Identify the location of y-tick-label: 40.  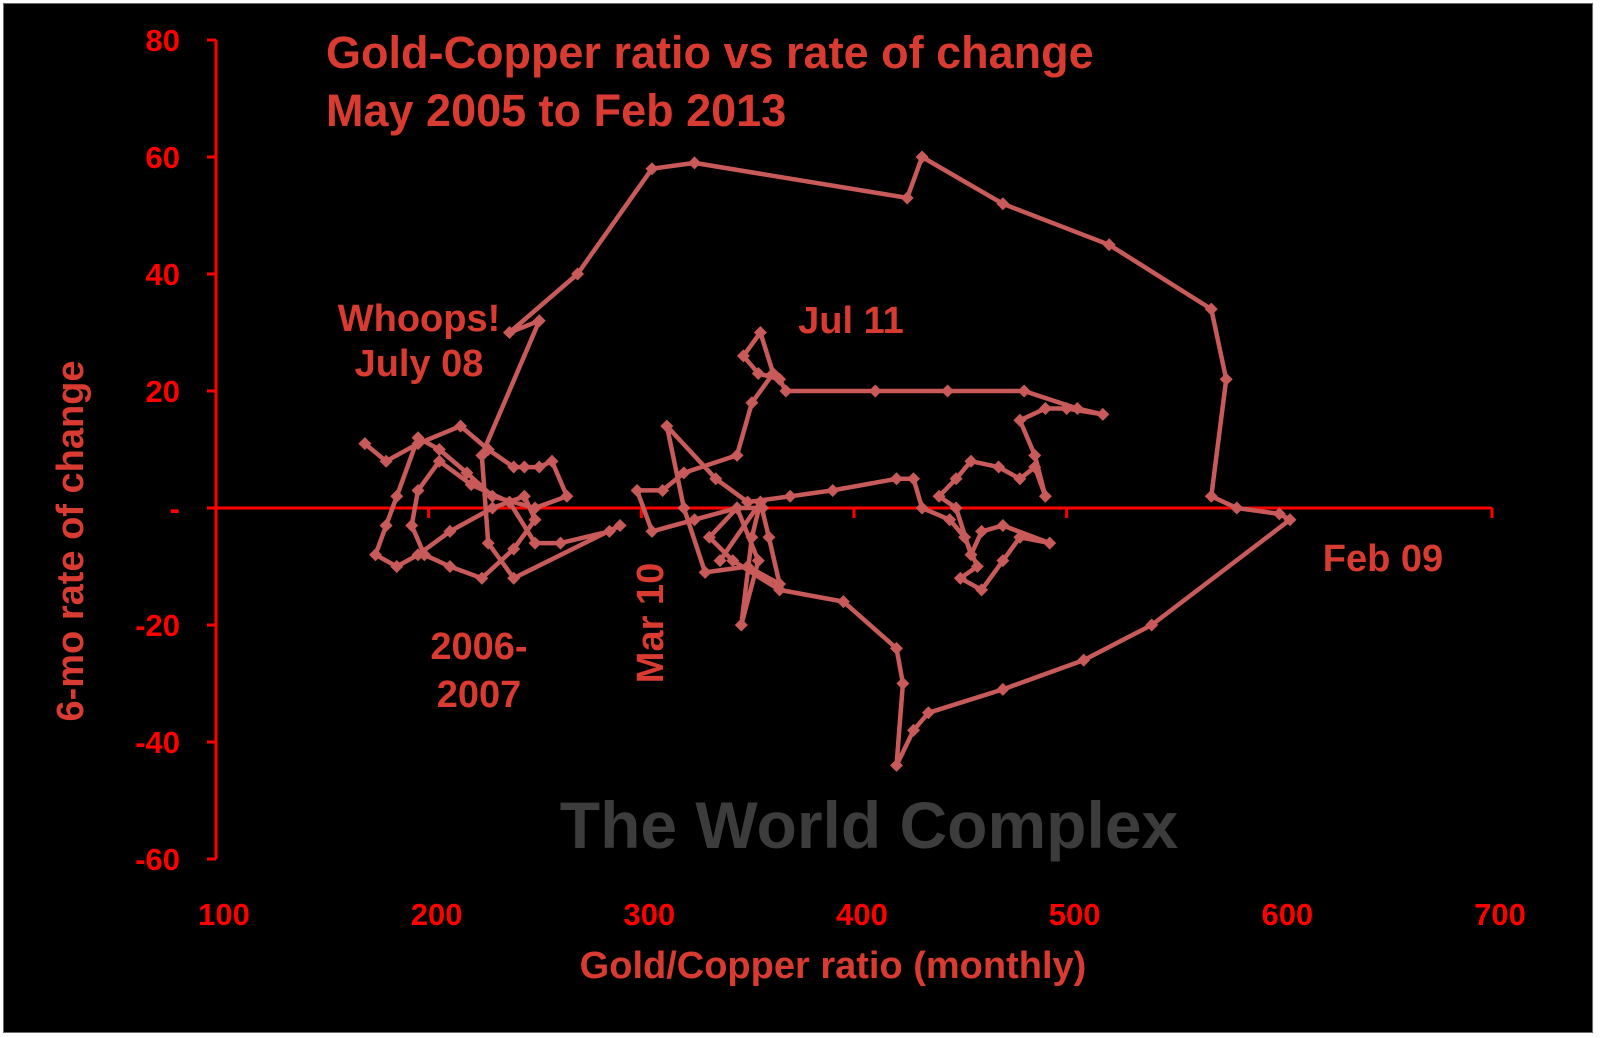
(163, 274).